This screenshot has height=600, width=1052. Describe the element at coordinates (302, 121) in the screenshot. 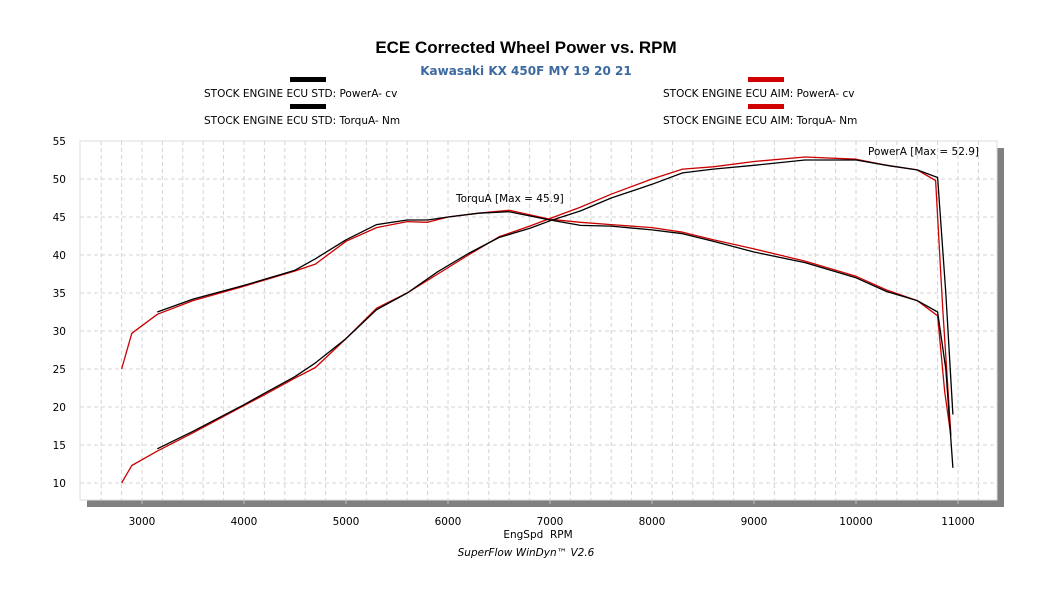

I see `legend-item-std-torque: STOCK ENGINE ECU STD: TorquA- Nm` at that location.